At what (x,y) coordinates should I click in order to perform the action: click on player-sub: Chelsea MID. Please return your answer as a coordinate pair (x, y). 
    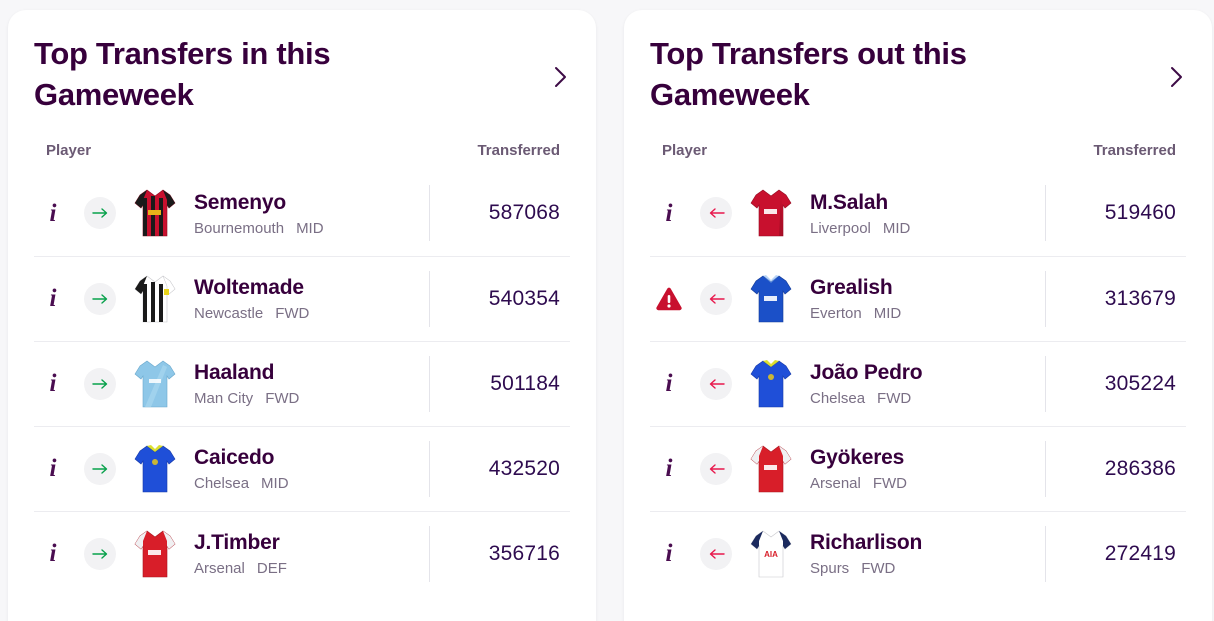
    Looking at the image, I should click on (311, 483).